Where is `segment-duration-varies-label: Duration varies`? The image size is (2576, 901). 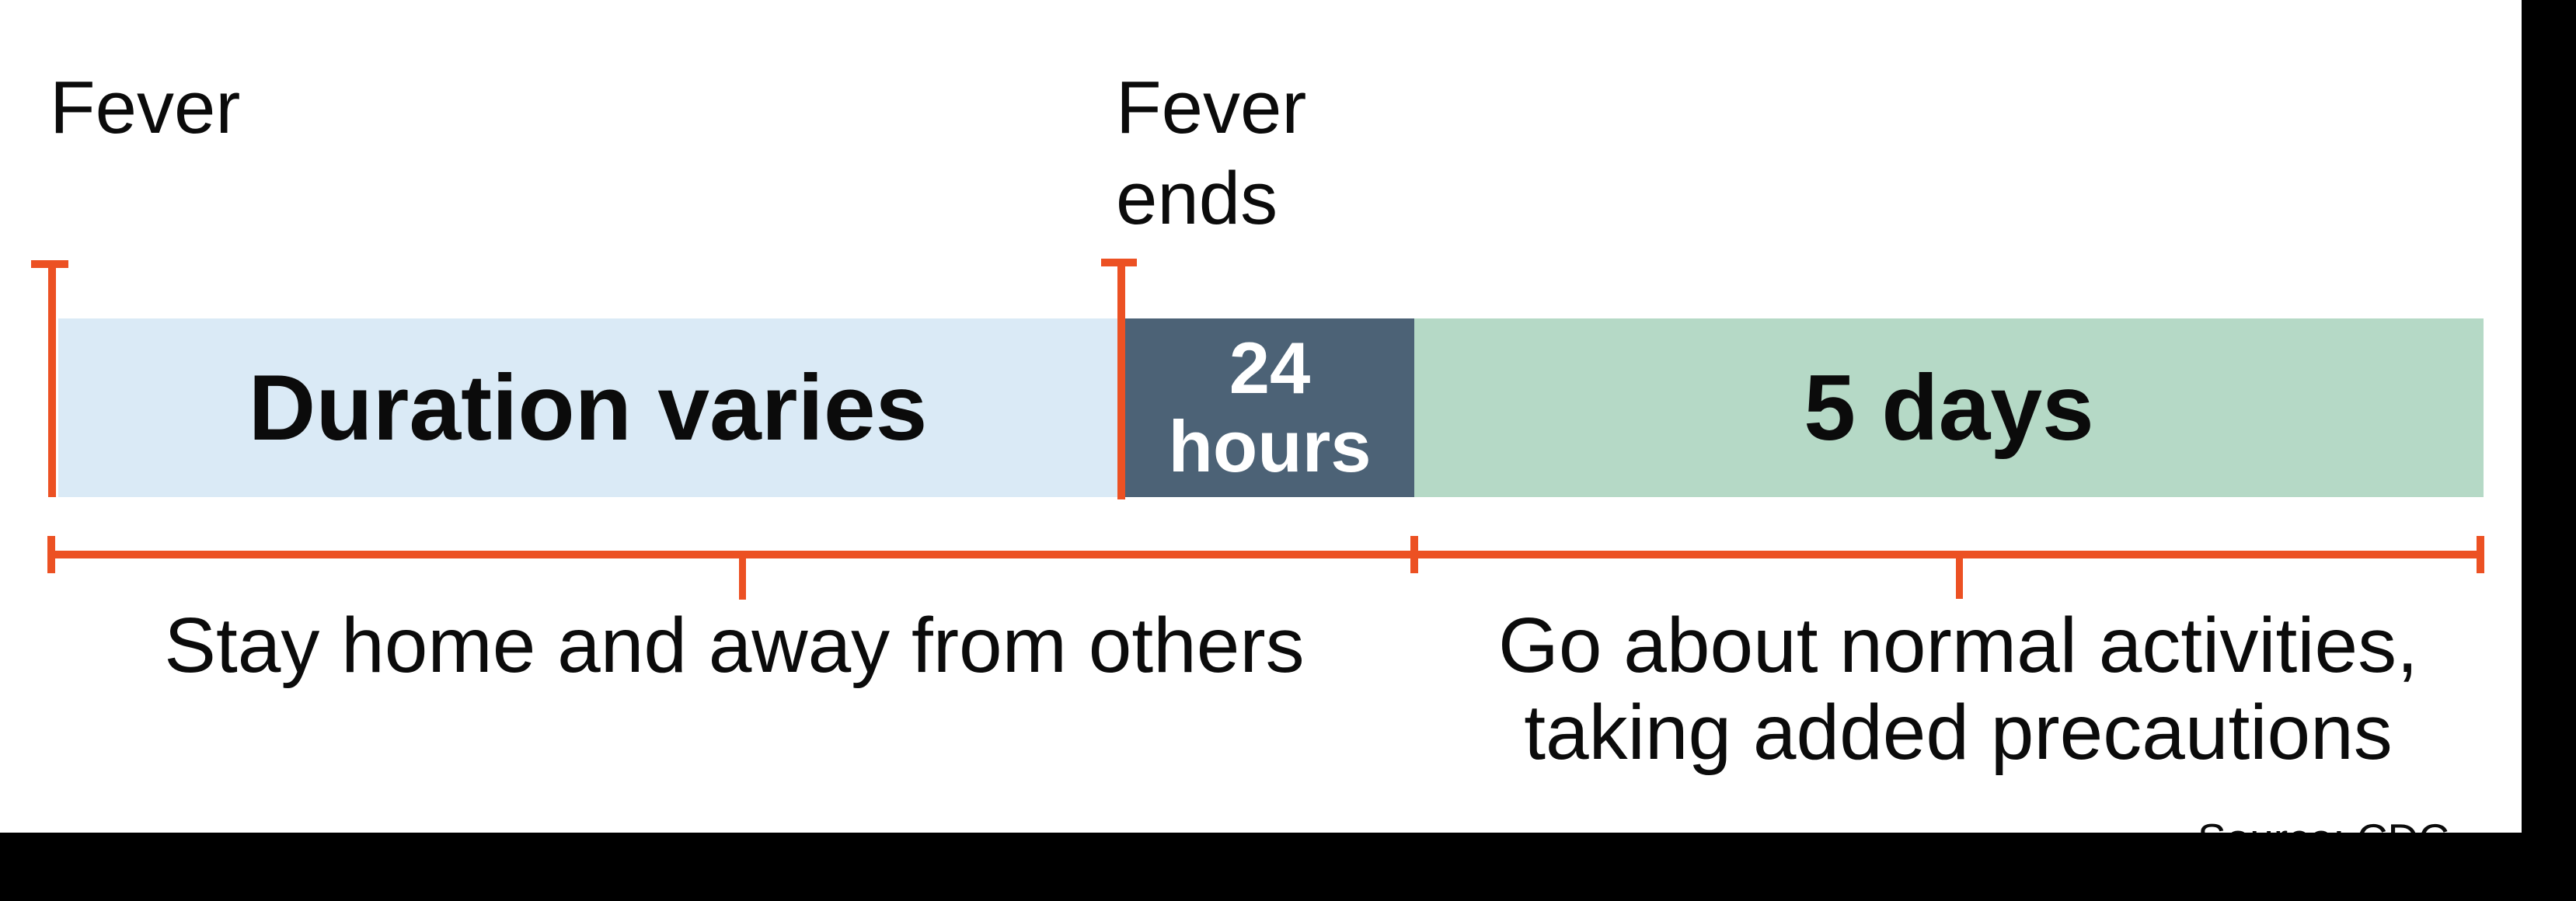
segment-duration-varies-label: Duration varies is located at coordinates (588, 408).